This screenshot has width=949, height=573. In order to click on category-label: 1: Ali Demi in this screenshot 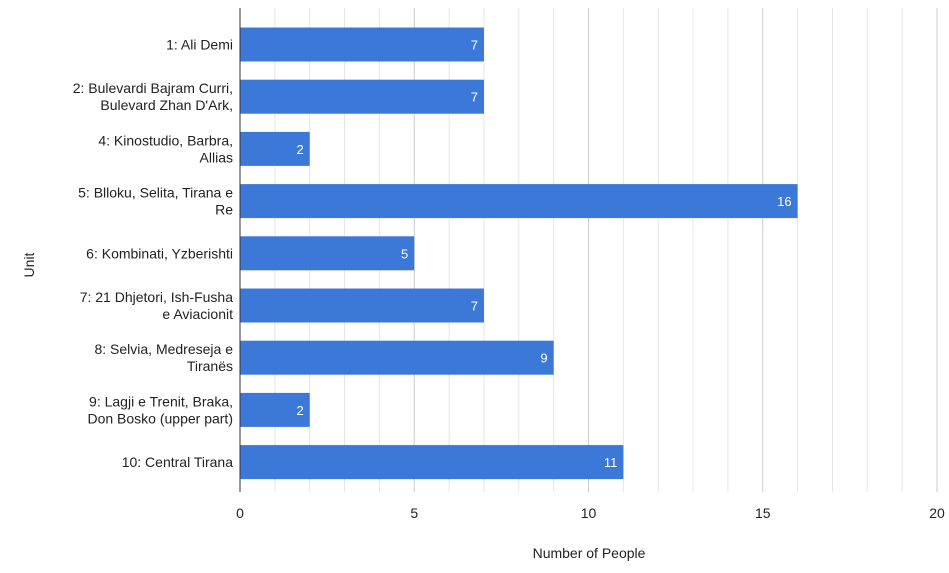, I will do `click(199, 45)`.